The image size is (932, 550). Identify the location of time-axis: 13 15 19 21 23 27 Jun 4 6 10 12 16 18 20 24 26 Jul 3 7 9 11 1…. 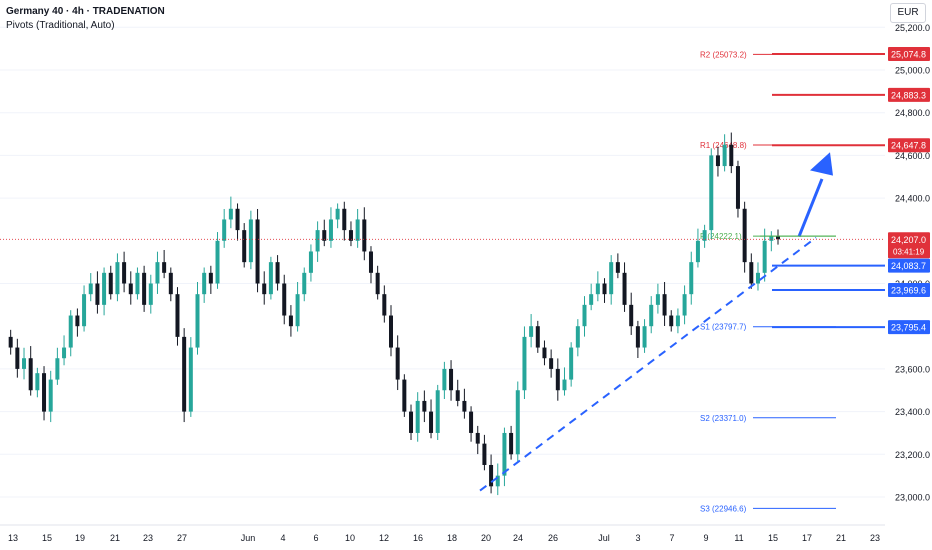
(442, 533).